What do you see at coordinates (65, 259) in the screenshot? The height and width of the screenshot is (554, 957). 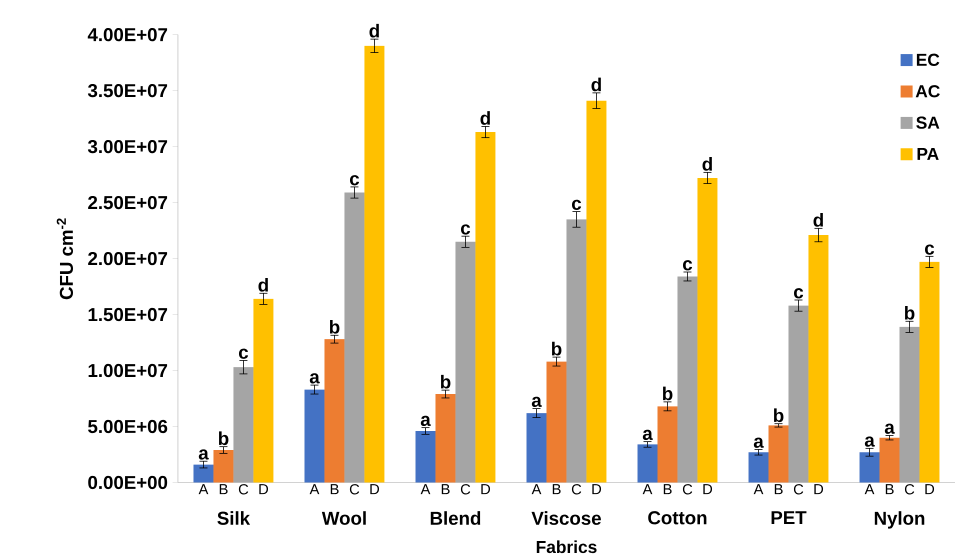 I see `y-axis-title: CFU cm$^{-2}$` at bounding box center [65, 259].